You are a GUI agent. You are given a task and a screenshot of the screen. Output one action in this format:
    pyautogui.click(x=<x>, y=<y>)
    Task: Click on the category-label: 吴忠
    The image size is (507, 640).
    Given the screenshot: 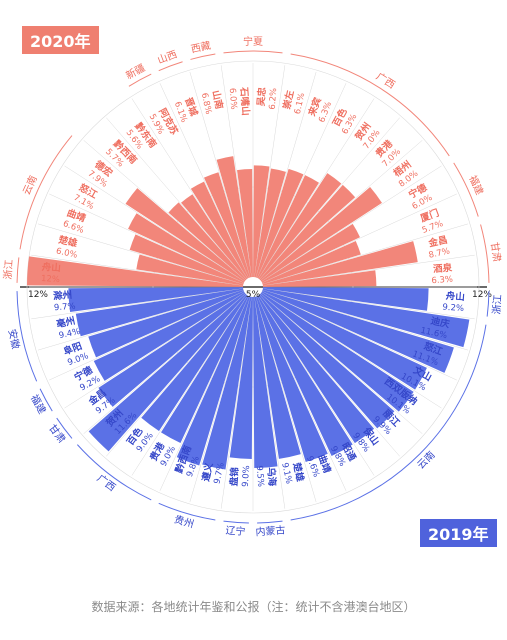 What is the action you would take?
    pyautogui.click(x=261, y=96)
    